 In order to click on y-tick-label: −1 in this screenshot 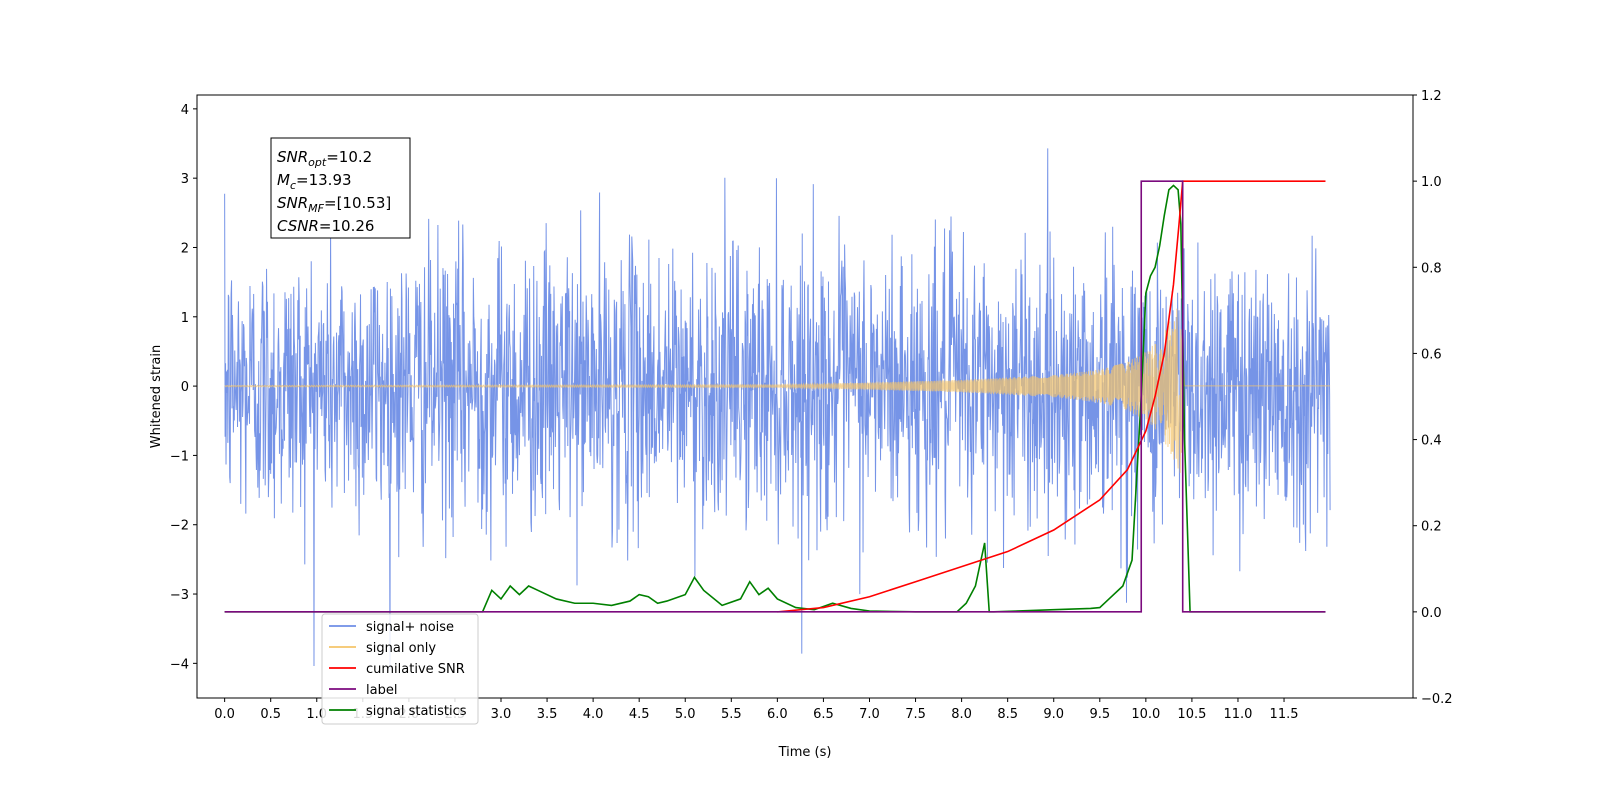, I will do `click(179, 456)`.